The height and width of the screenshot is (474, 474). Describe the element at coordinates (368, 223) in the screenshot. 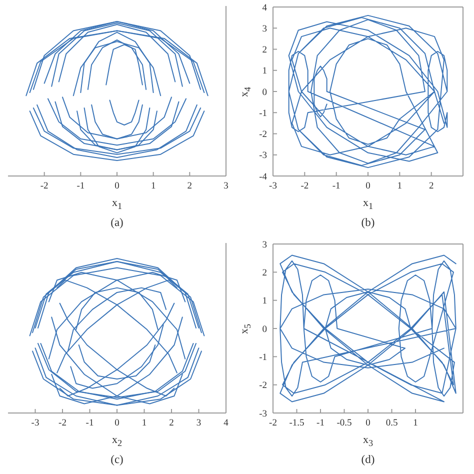

I see `text: (b)` at that location.